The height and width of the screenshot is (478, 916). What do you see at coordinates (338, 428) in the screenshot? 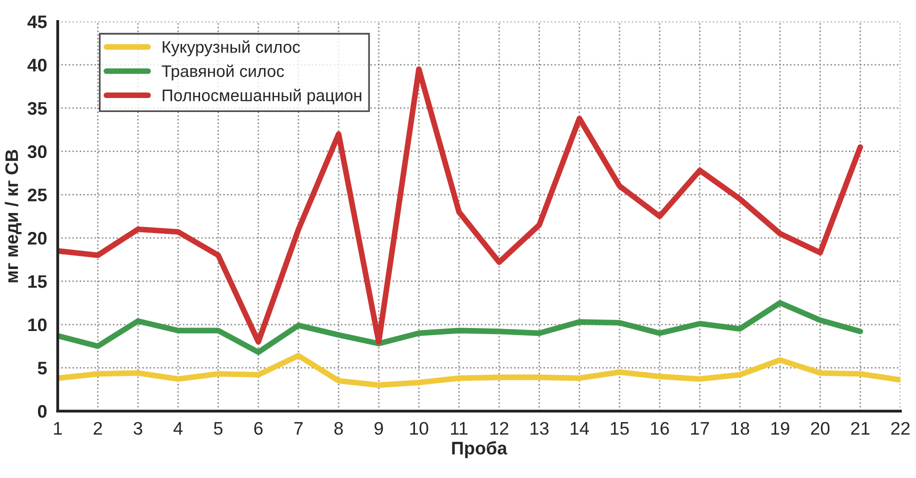
I see `x-tick-label: 8` at bounding box center [338, 428].